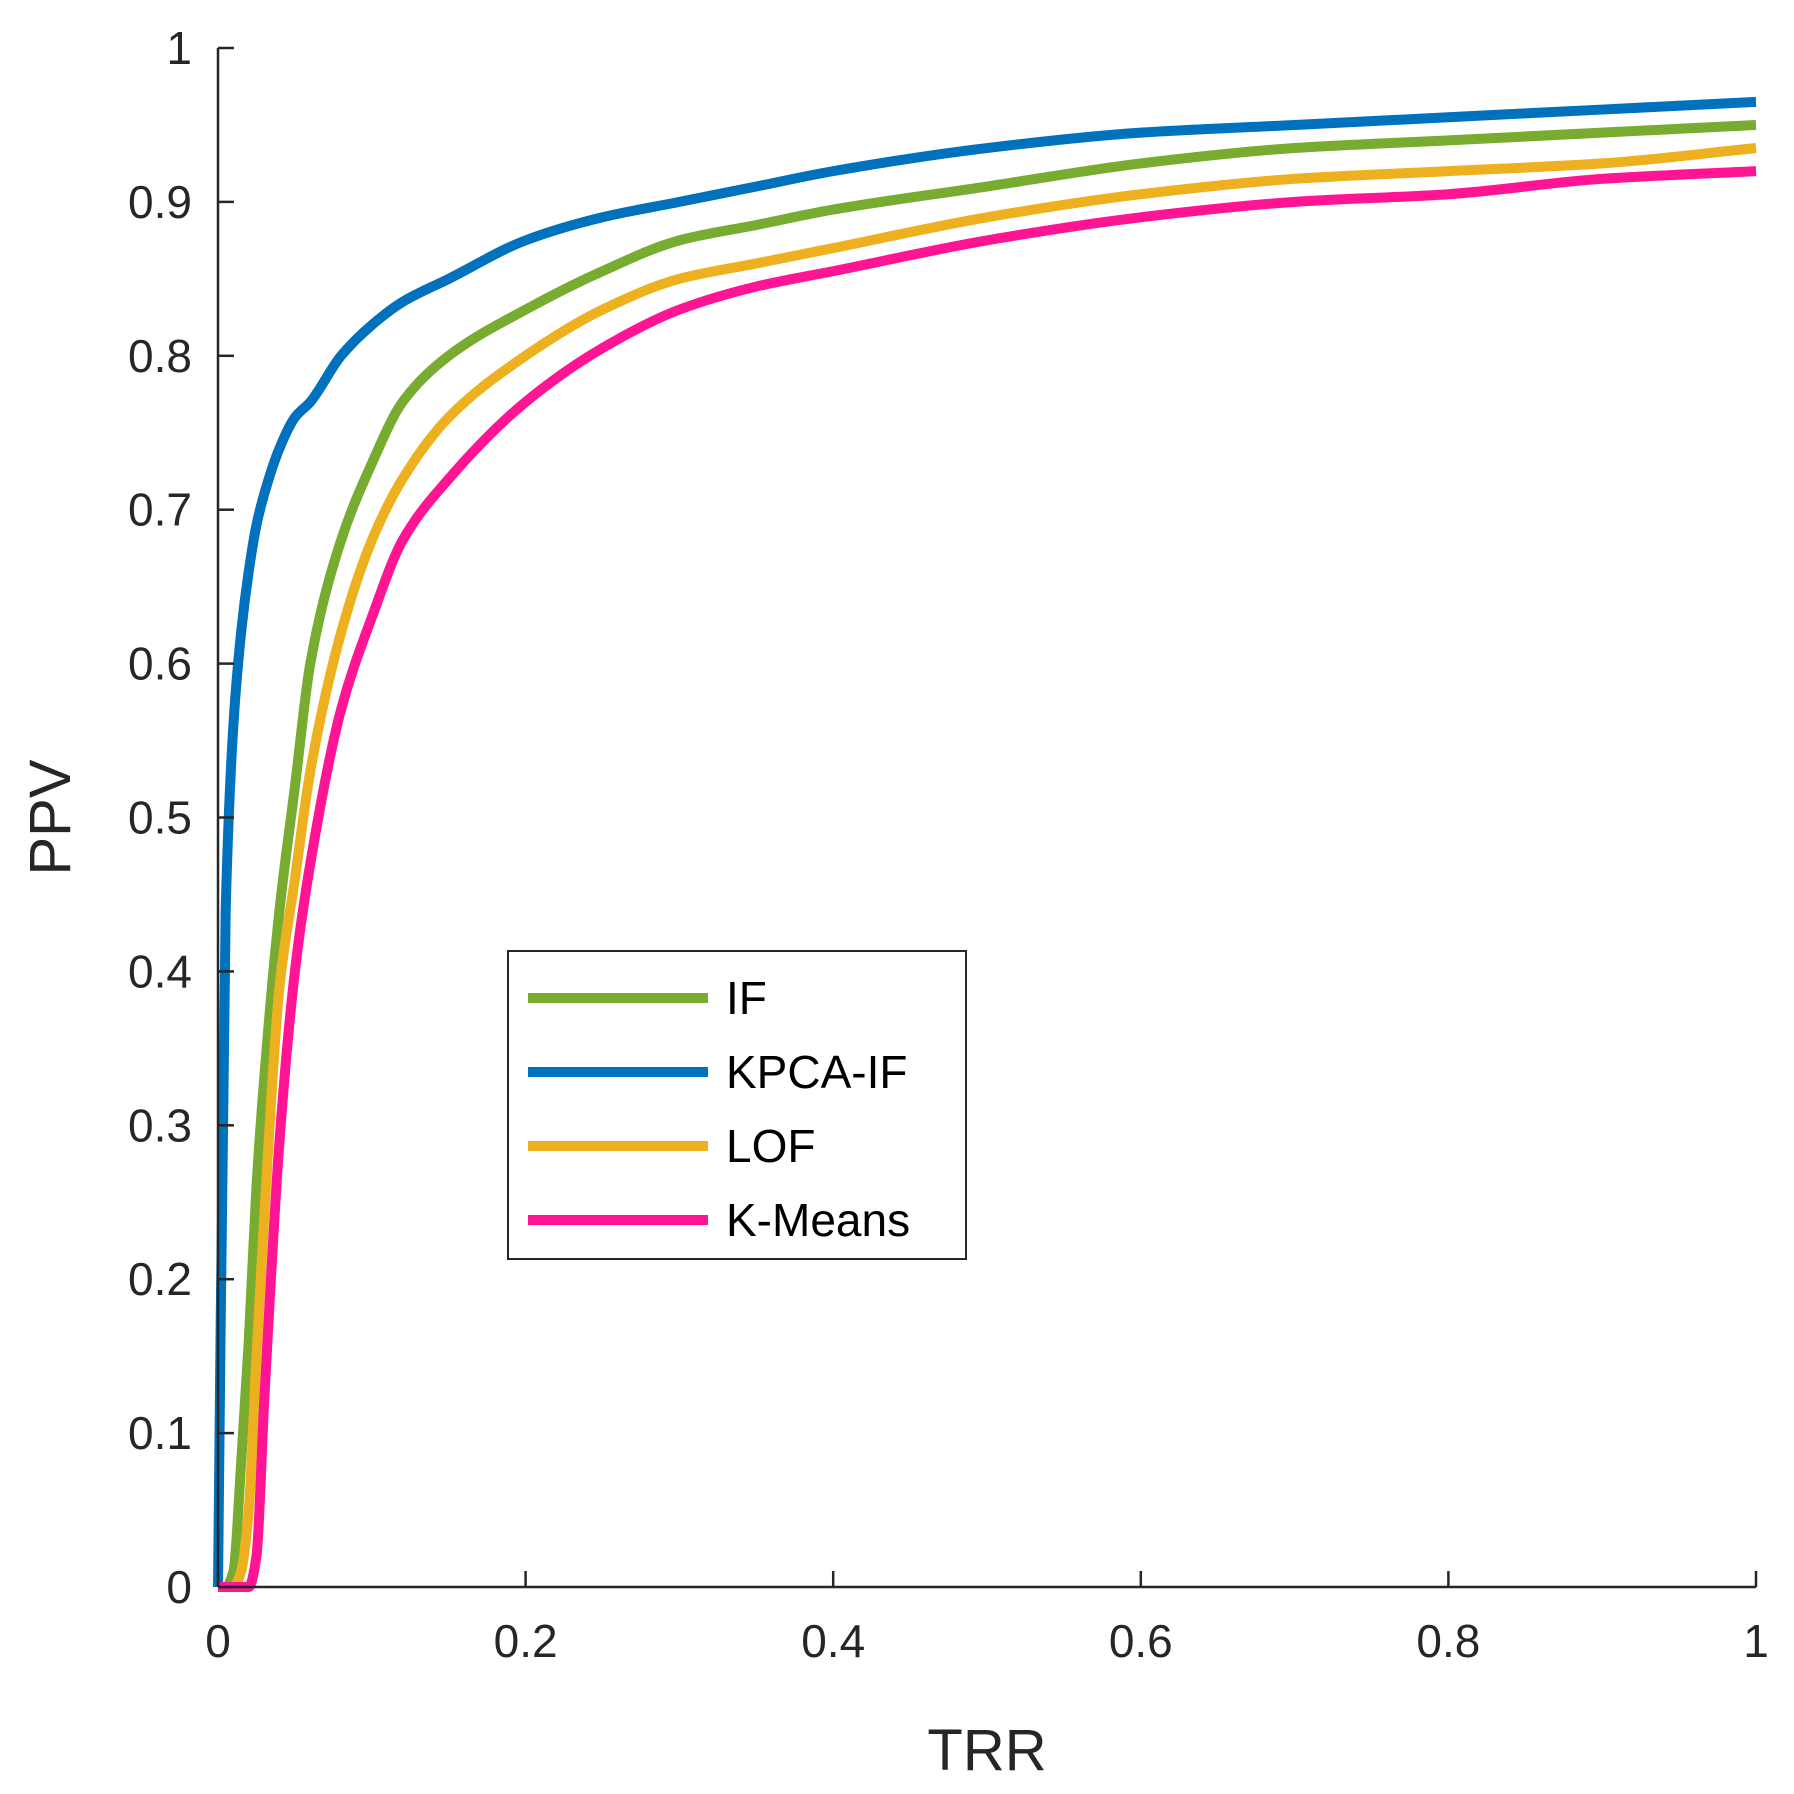  What do you see at coordinates (160, 510) in the screenshot?
I see `y-tick-label: 0.7` at bounding box center [160, 510].